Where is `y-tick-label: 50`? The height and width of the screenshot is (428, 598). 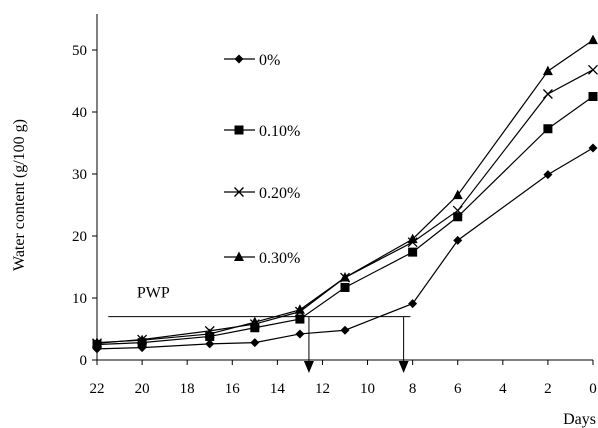
y-tick-label: 50 is located at coordinates (79, 51).